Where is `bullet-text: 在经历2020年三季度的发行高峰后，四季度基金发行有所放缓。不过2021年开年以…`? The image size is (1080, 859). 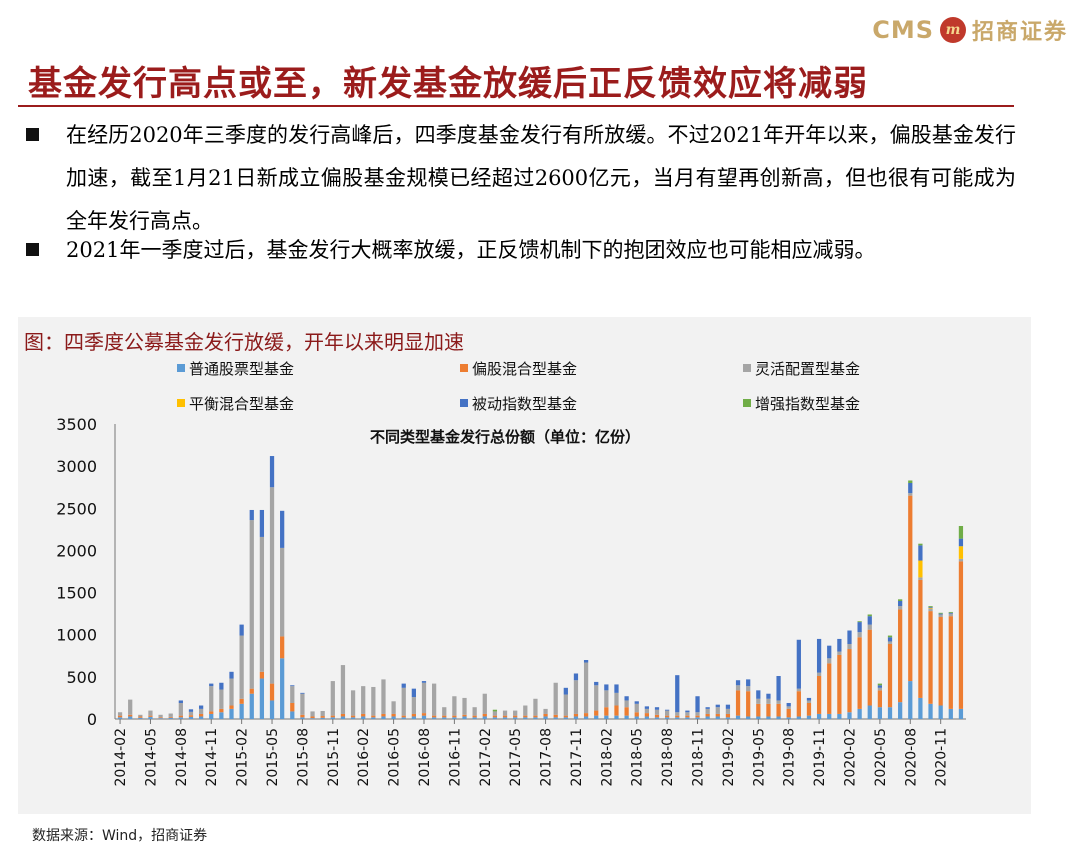
bullet-text: 在经历2020年三季度的发行高峰后，四季度基金发行有所放缓。不过2021年开年以… is located at coordinates (541, 178).